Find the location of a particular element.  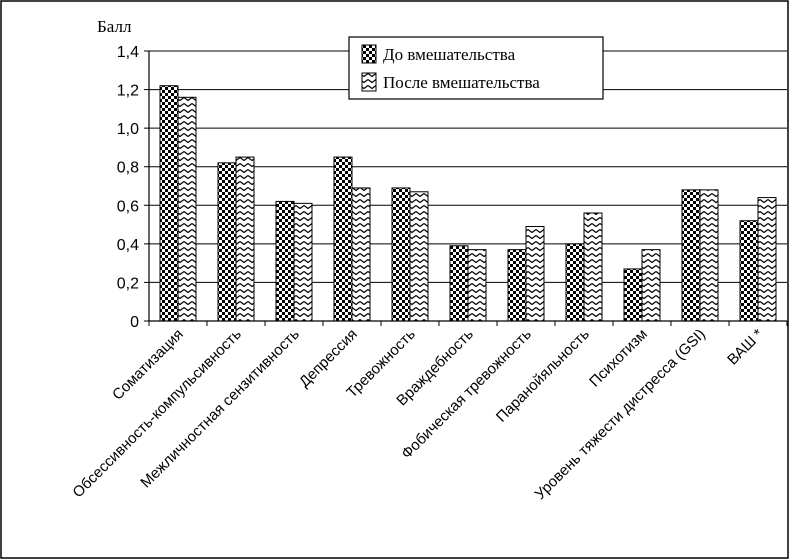

y-tick-label: 1,2 is located at coordinates (128, 91).